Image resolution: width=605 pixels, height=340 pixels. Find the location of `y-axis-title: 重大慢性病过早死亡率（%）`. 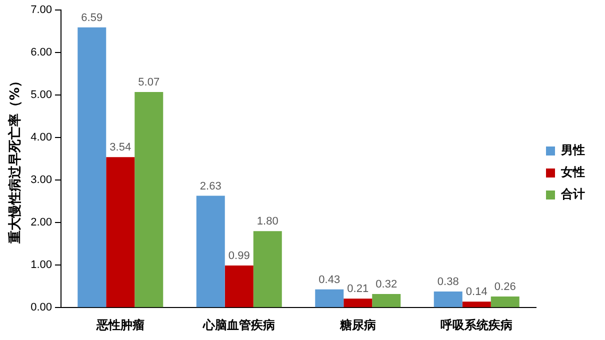

y-axis-title: 重大慢性病过早死亡率（%） is located at coordinates (15, 159).